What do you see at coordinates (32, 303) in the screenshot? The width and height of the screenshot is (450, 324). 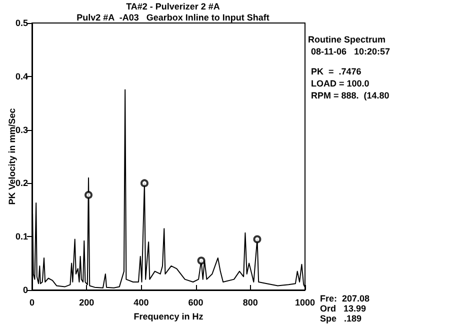 I see `x-tick-label: 0` at bounding box center [32, 303].